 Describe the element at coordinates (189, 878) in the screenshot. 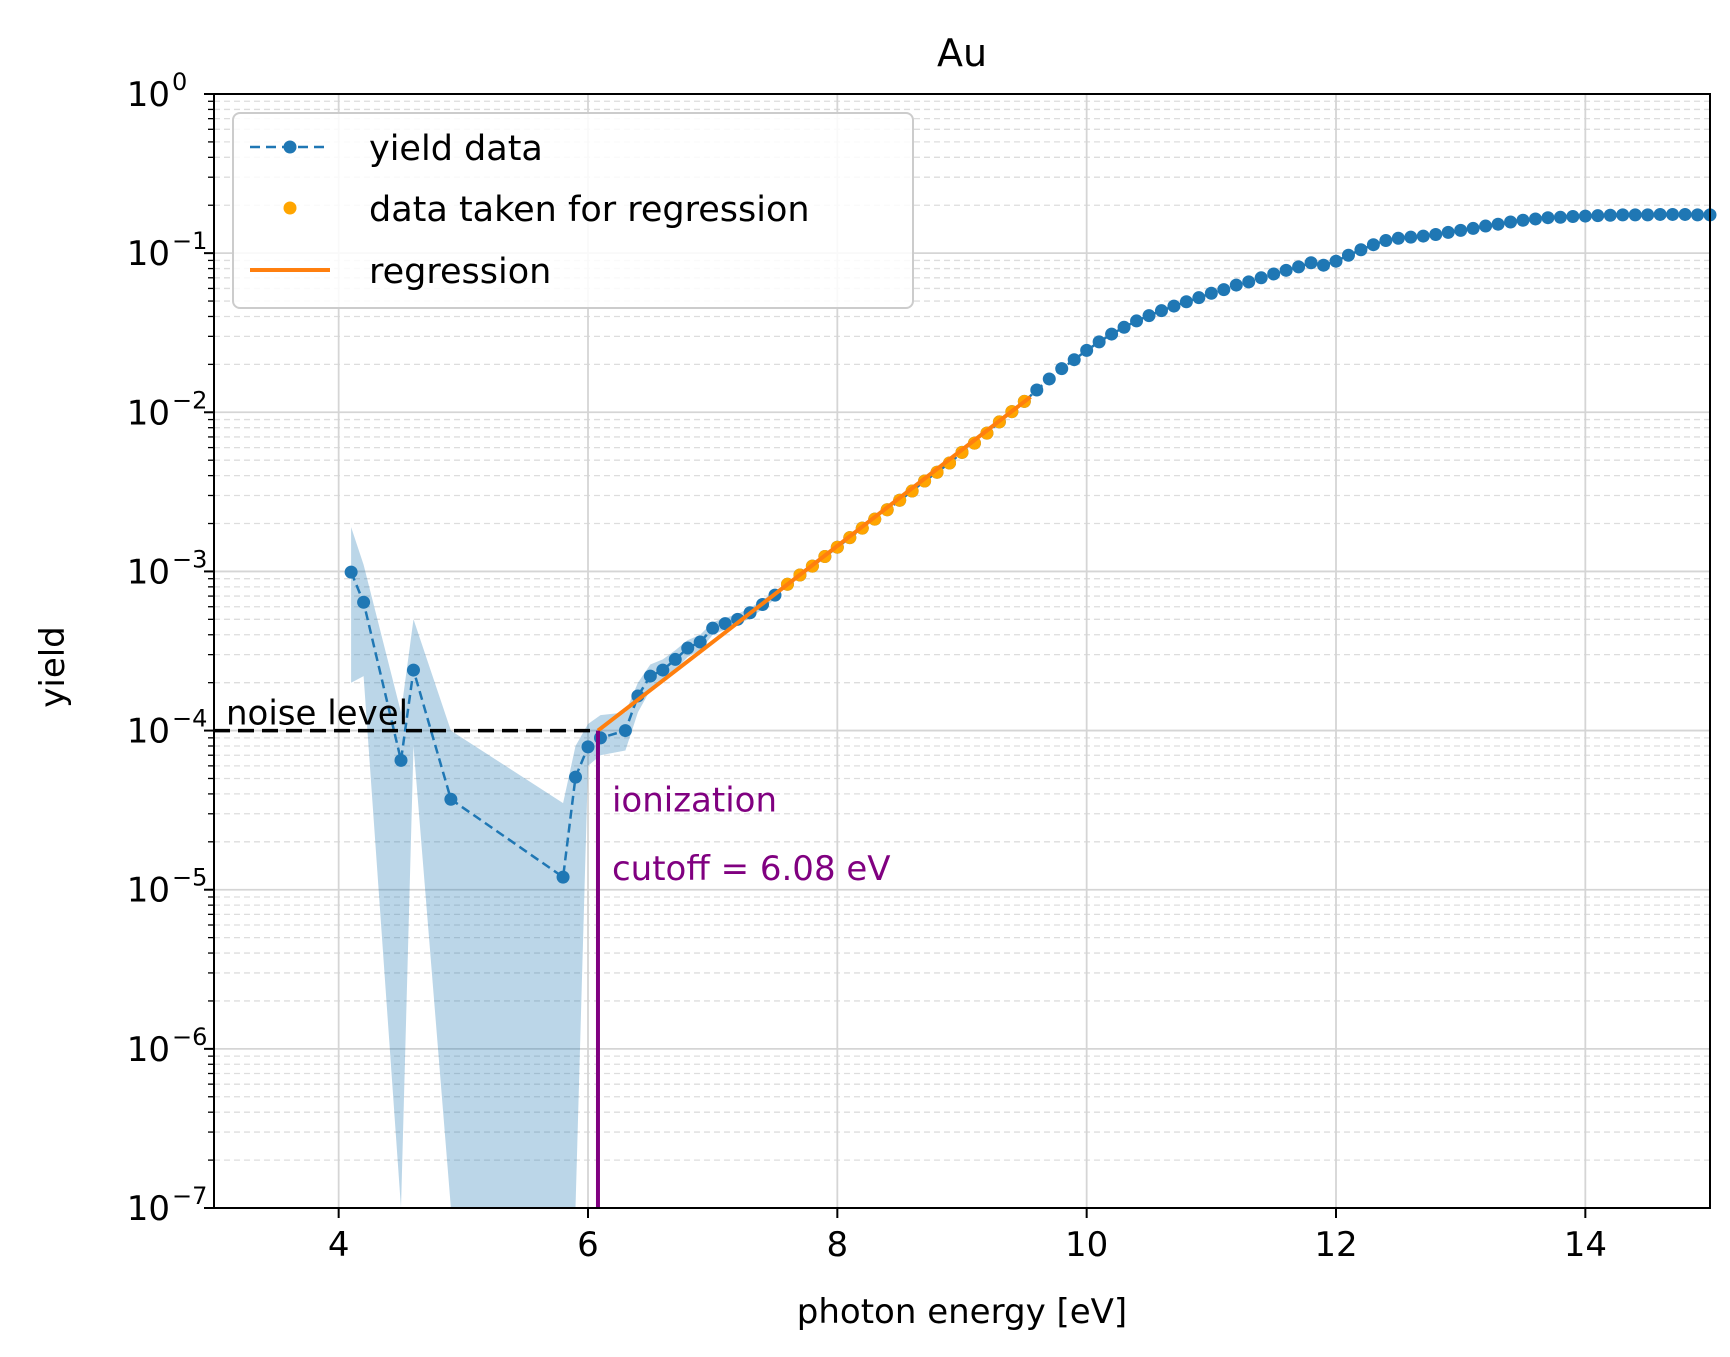

I see `y-tick-label-exponent: −5` at that location.